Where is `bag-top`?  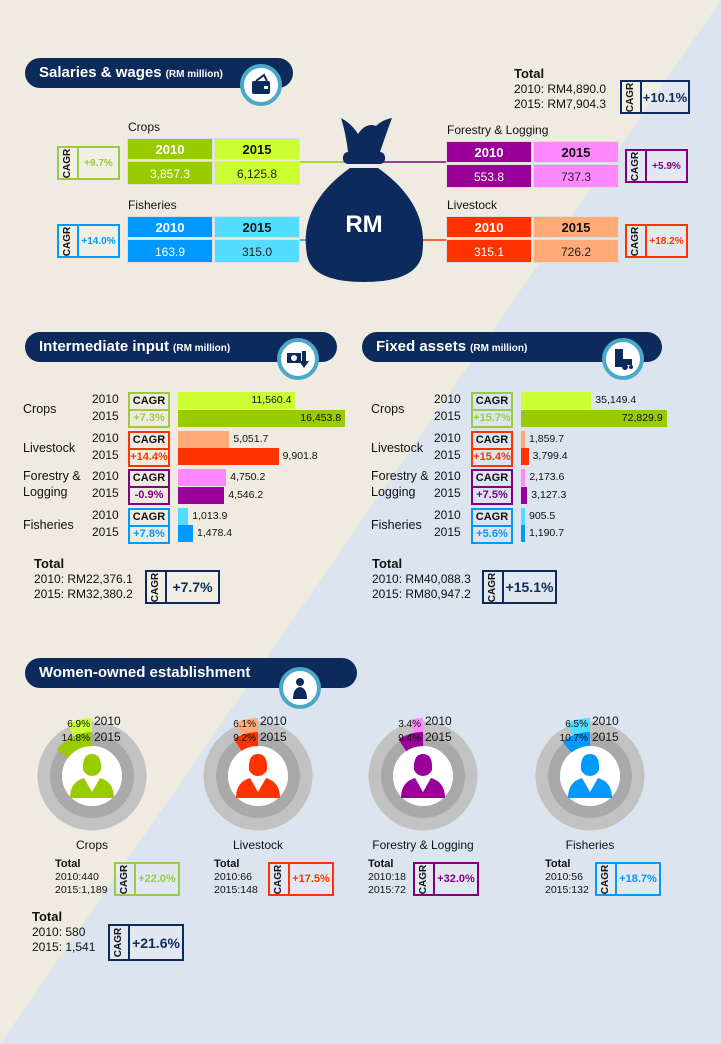 bag-top is located at coordinates (366, 135).